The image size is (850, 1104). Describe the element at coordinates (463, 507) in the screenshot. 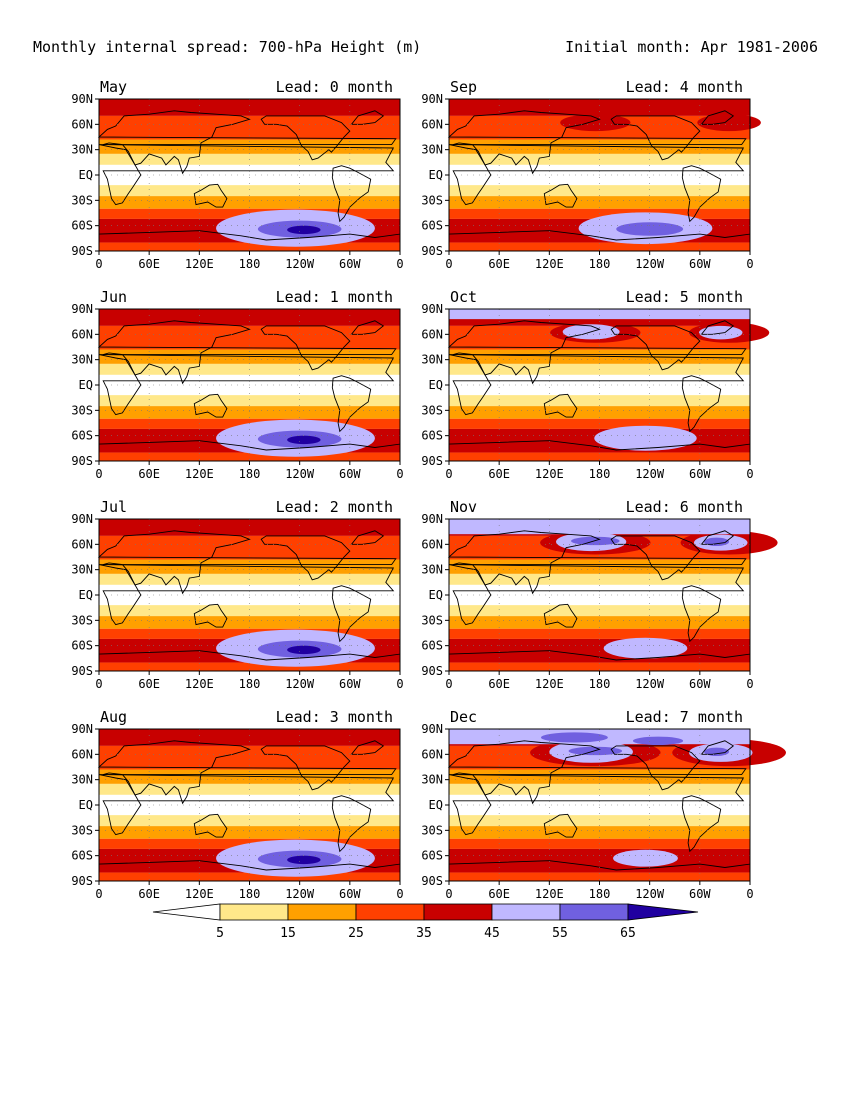

I see `panel-month-label: Nov` at that location.